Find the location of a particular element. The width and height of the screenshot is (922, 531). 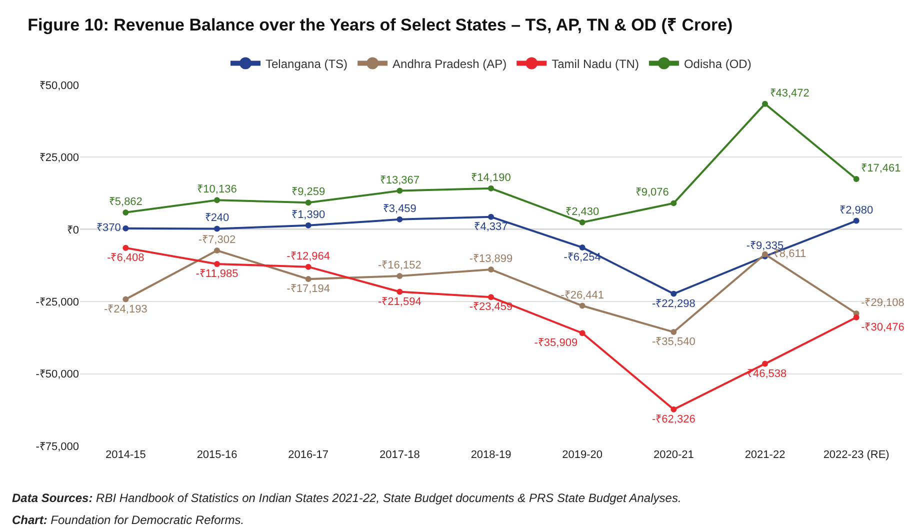

data-label: -₹8,611 is located at coordinates (788, 254).